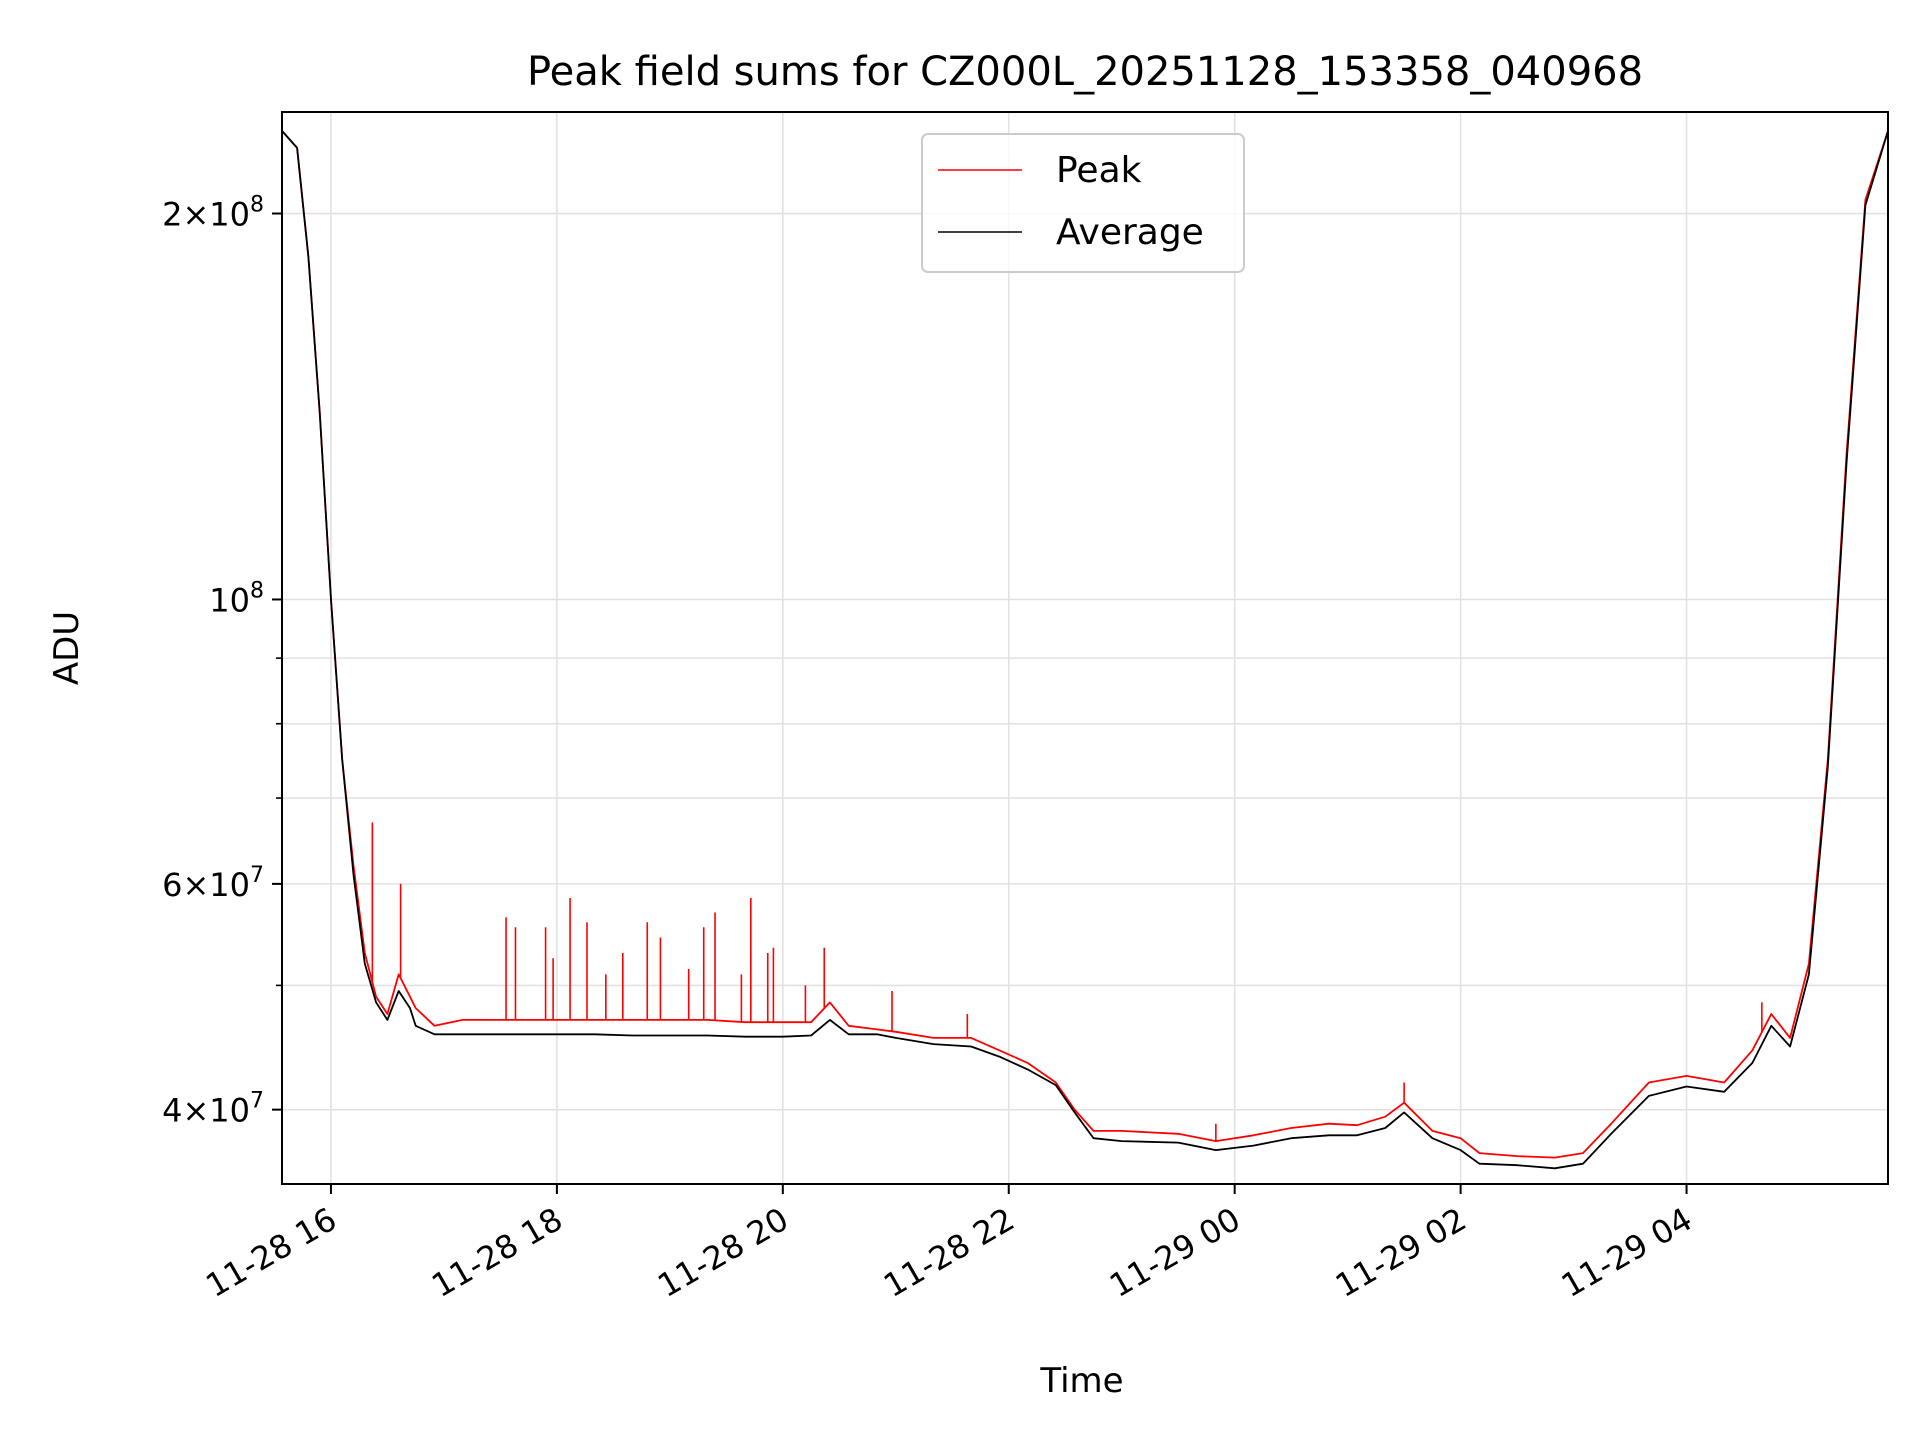  Describe the element at coordinates (1130, 232) in the screenshot. I see `legend-label-average: Average` at that location.